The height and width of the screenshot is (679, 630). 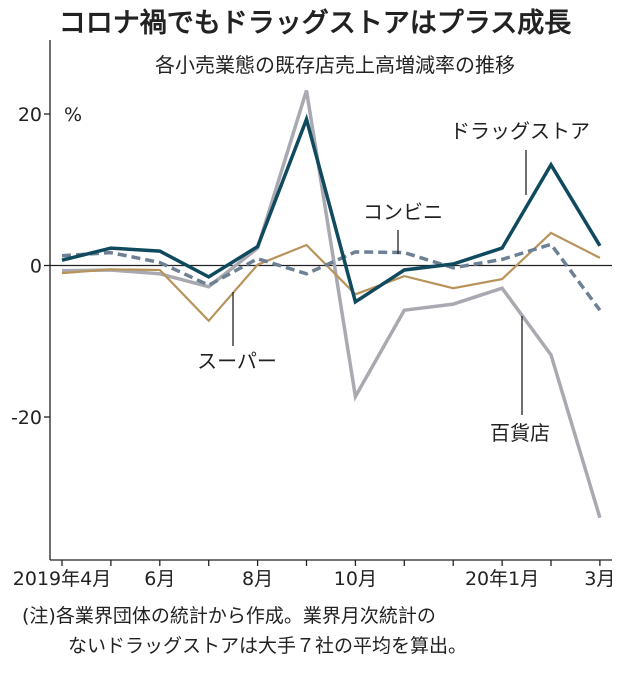 I want to click on x-tick-label: 3月, so click(x=599, y=579).